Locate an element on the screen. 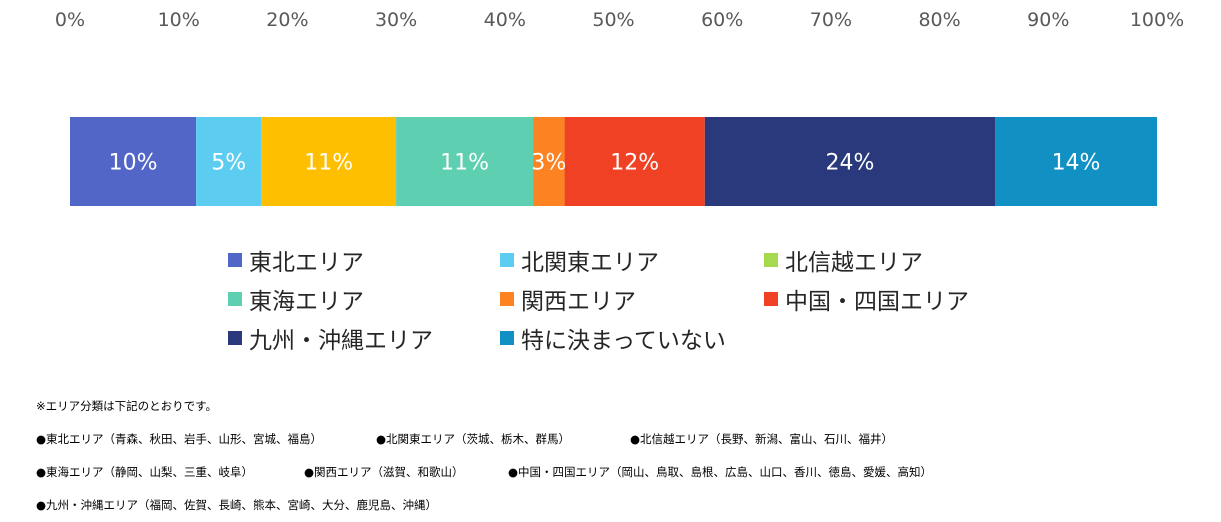 The image size is (1221, 522). legend-item: 九州・沖縄エリア is located at coordinates (330, 338).